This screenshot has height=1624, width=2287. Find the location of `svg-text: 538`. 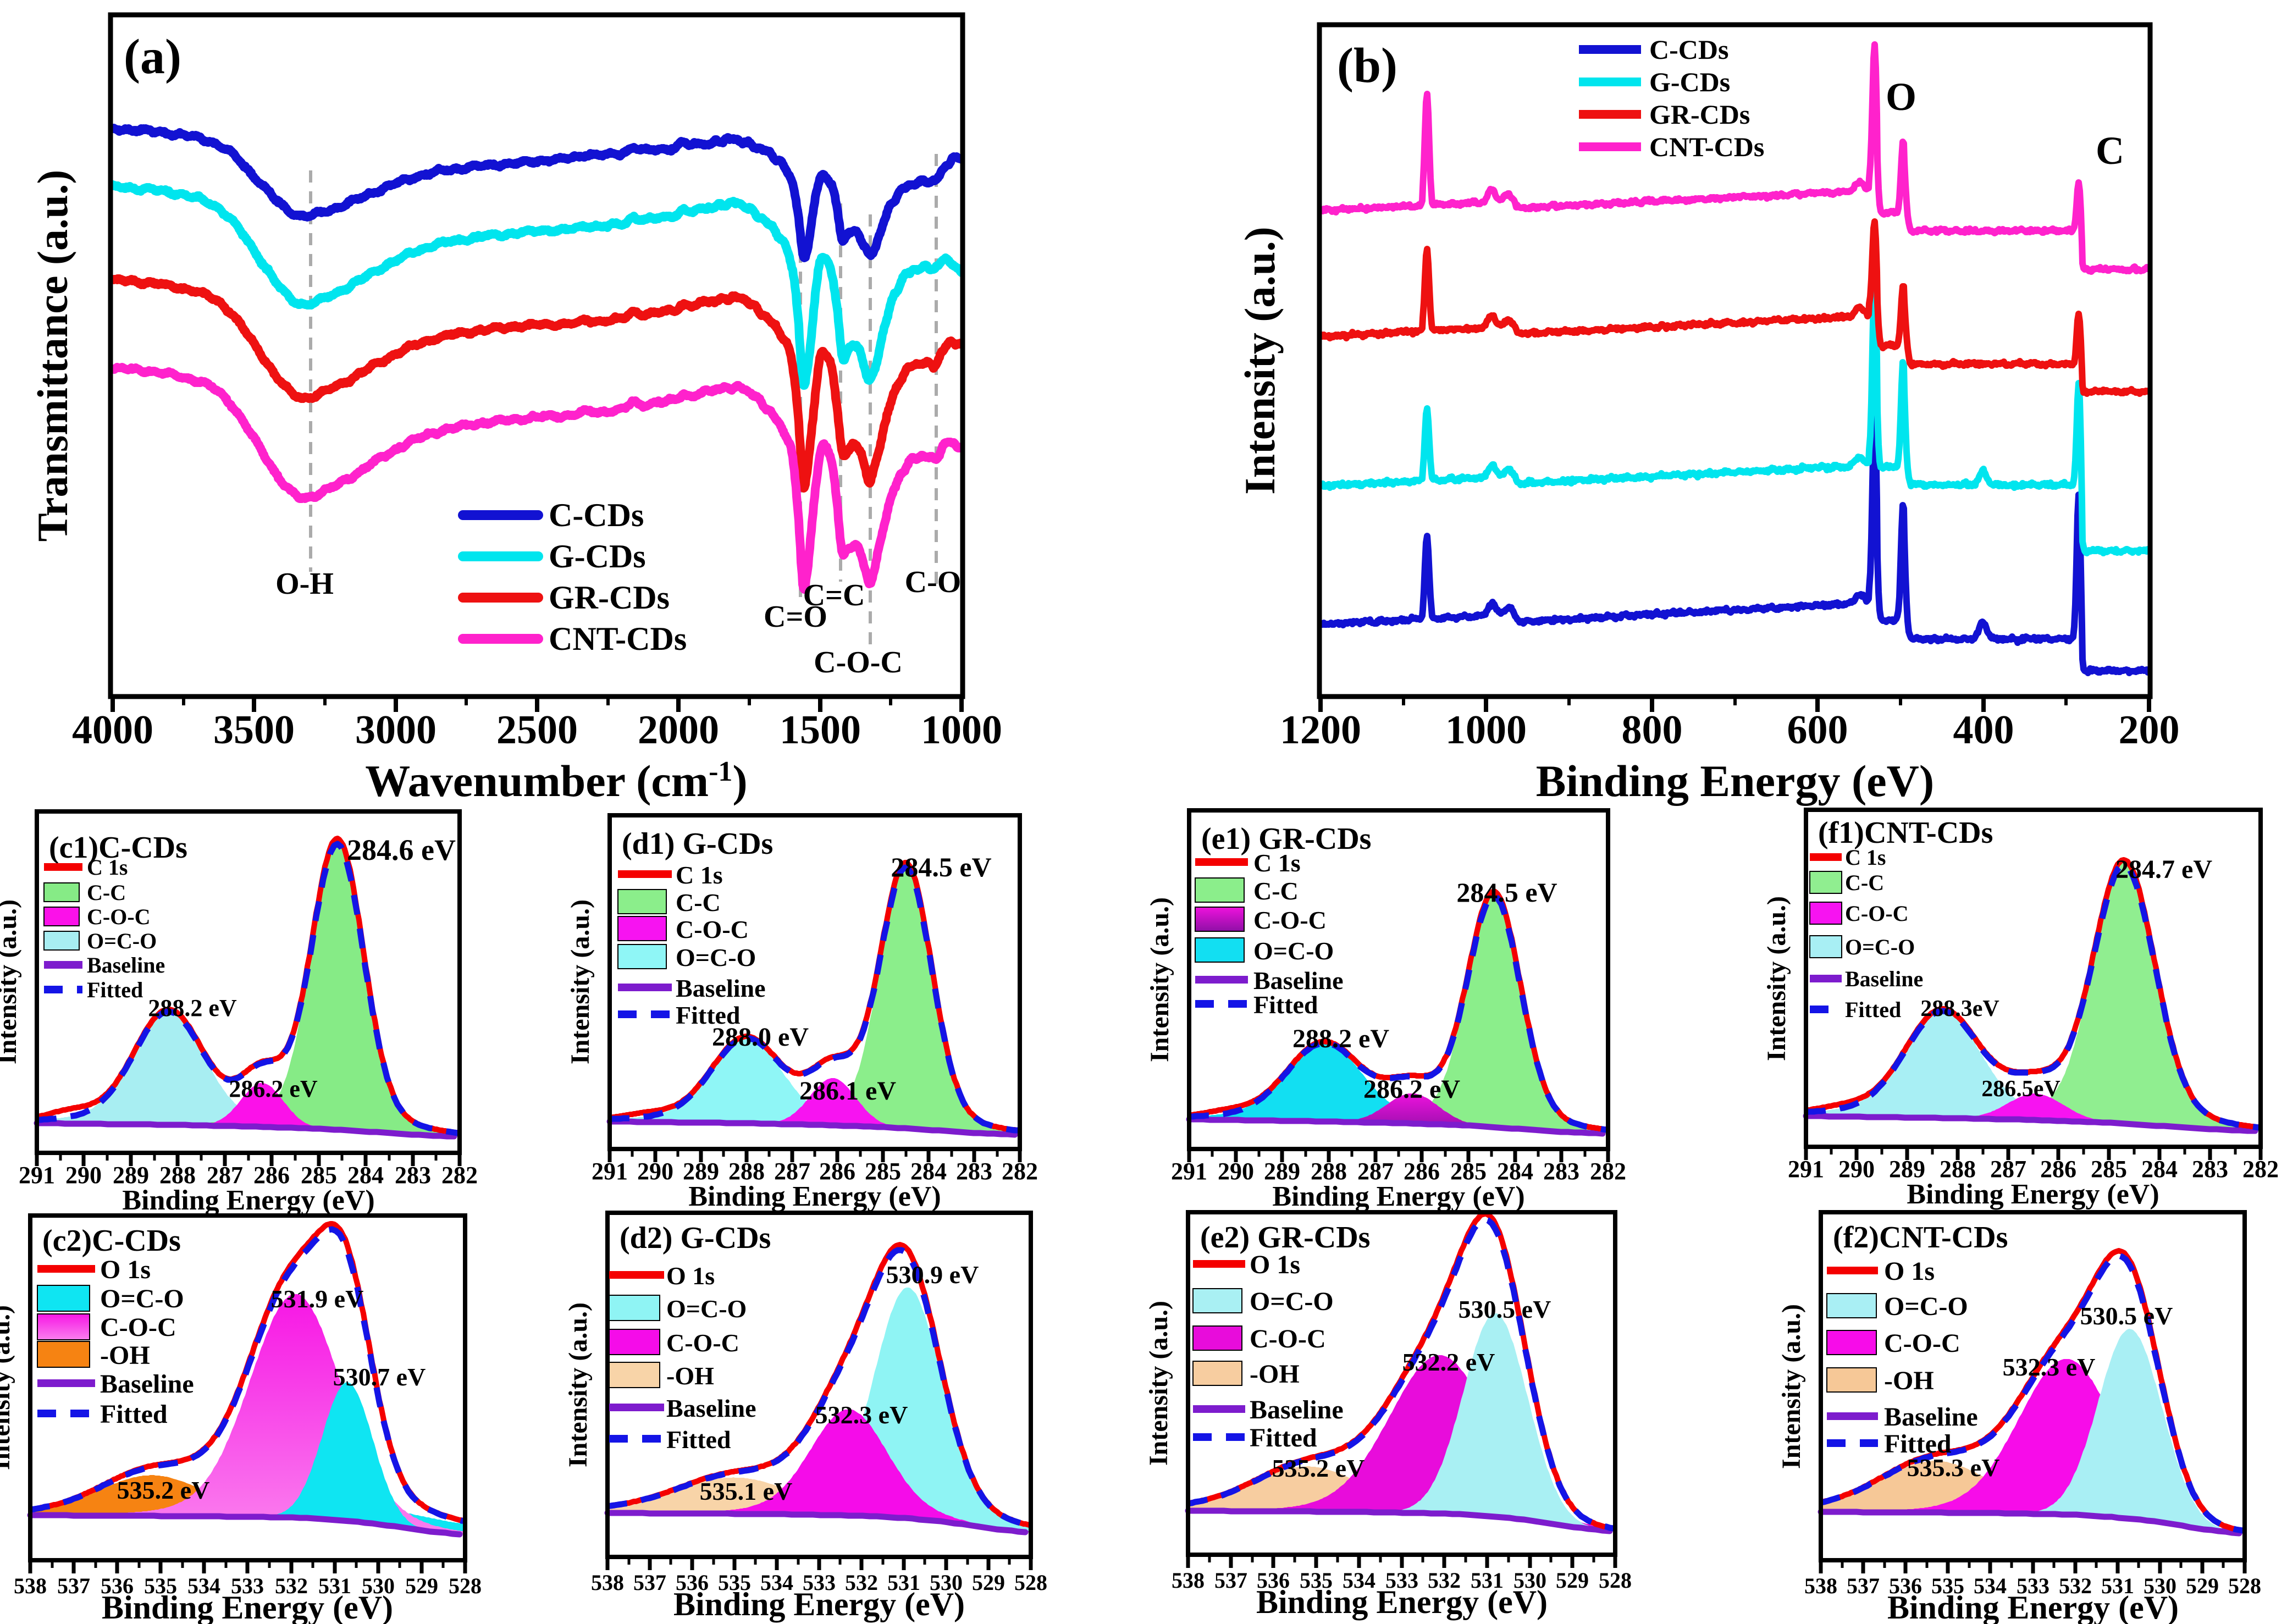

svg-text: 538 is located at coordinates (1188, 1580).